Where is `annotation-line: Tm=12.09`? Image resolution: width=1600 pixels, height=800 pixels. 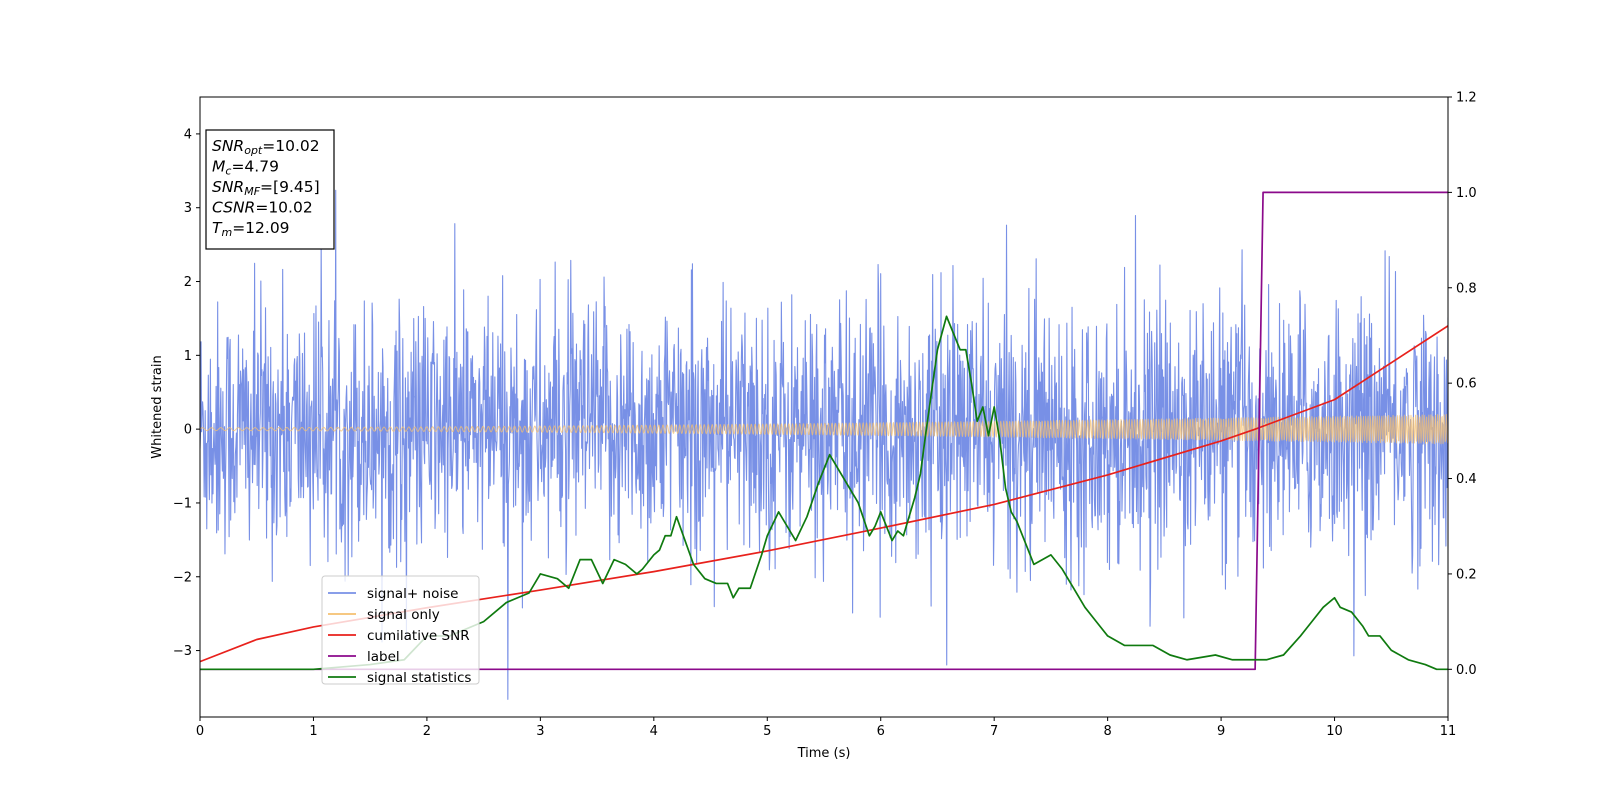
annotation-line: Tm=12.09 is located at coordinates (251, 229).